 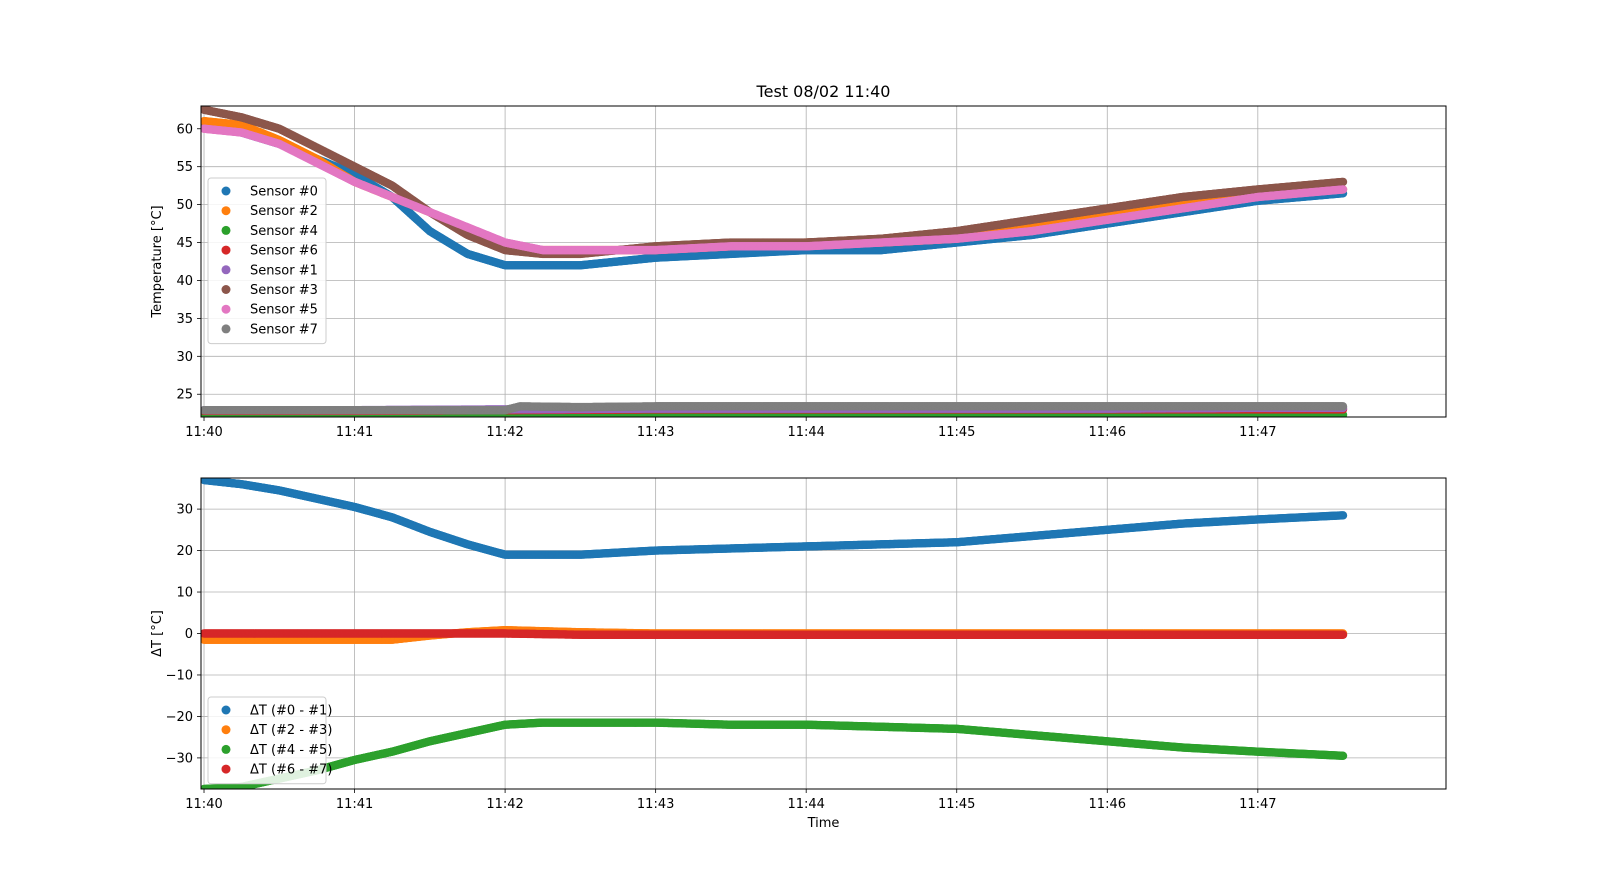 I want to click on y-axis-label: Temperature [°C], so click(x=157, y=261).